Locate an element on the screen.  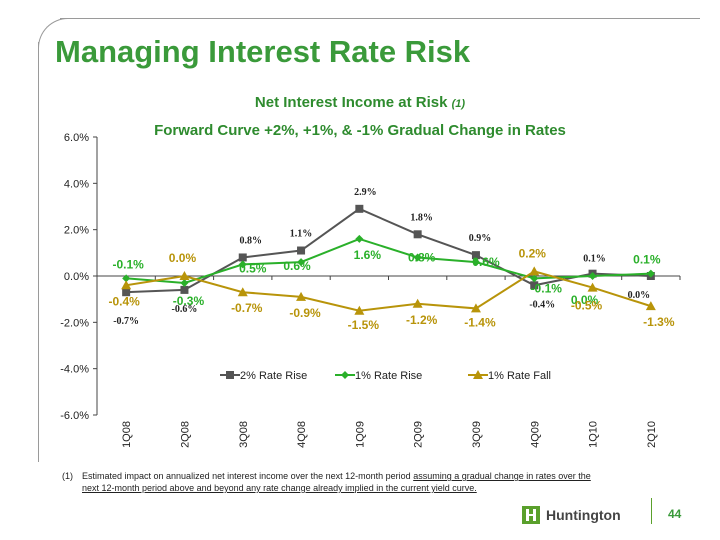
x-tick-label: 2Q10 is located at coordinates (652, 434).